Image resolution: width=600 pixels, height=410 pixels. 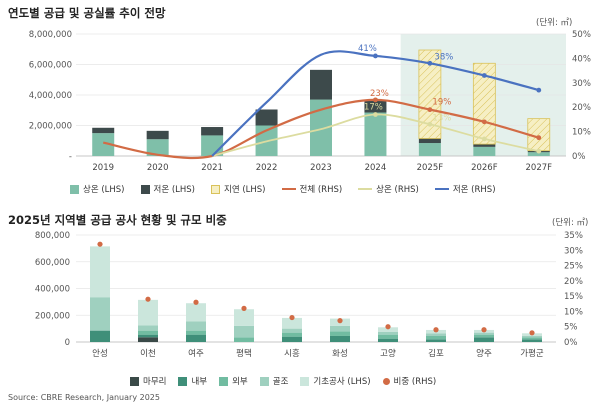 I want to click on legend-label: 비중 (RHS), so click(x=415, y=382).